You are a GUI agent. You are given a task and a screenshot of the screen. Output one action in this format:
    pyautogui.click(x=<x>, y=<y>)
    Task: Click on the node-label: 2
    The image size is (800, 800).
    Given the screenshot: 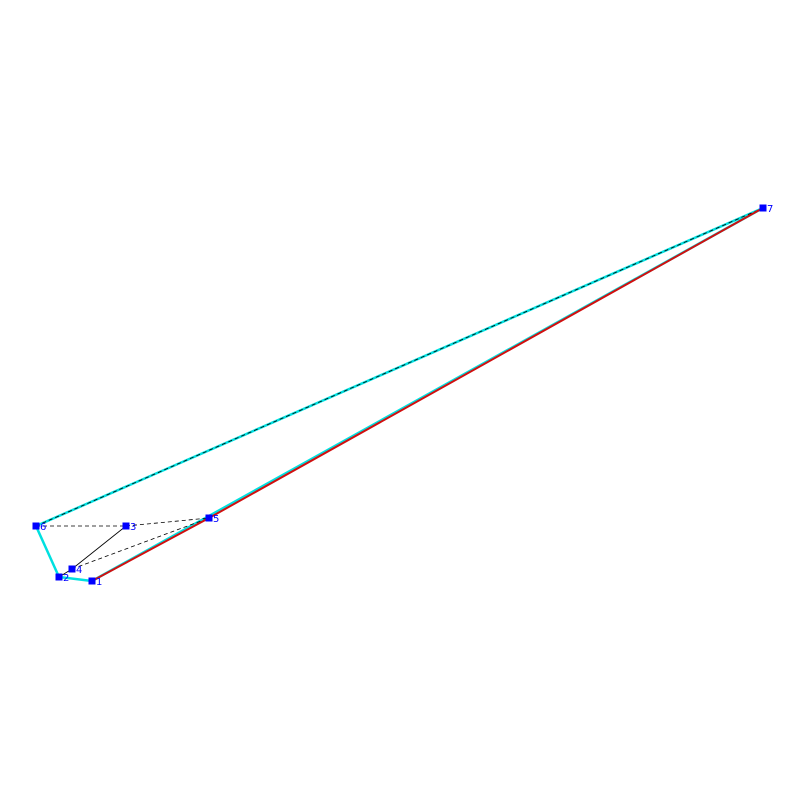 What is the action you would take?
    pyautogui.click(x=66, y=578)
    